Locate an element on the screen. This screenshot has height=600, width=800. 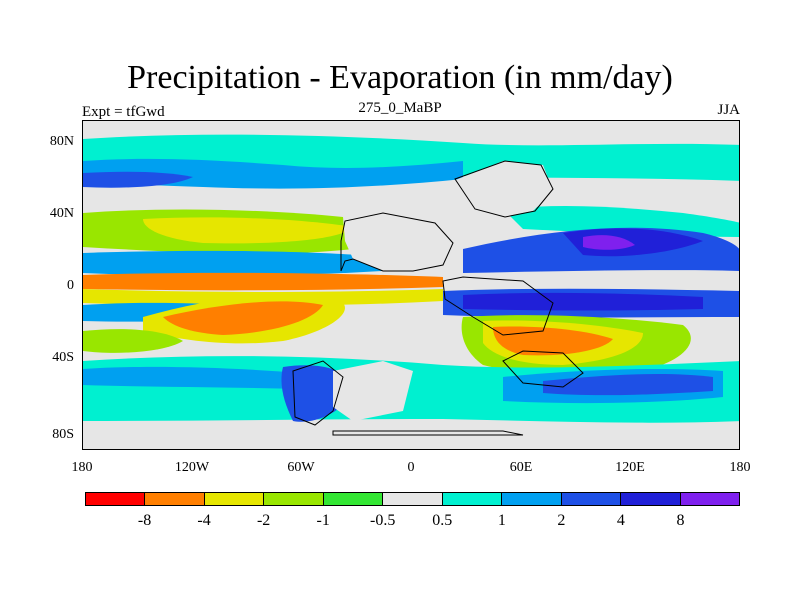
lon-tick-180w: 180 is located at coordinates (82, 467).